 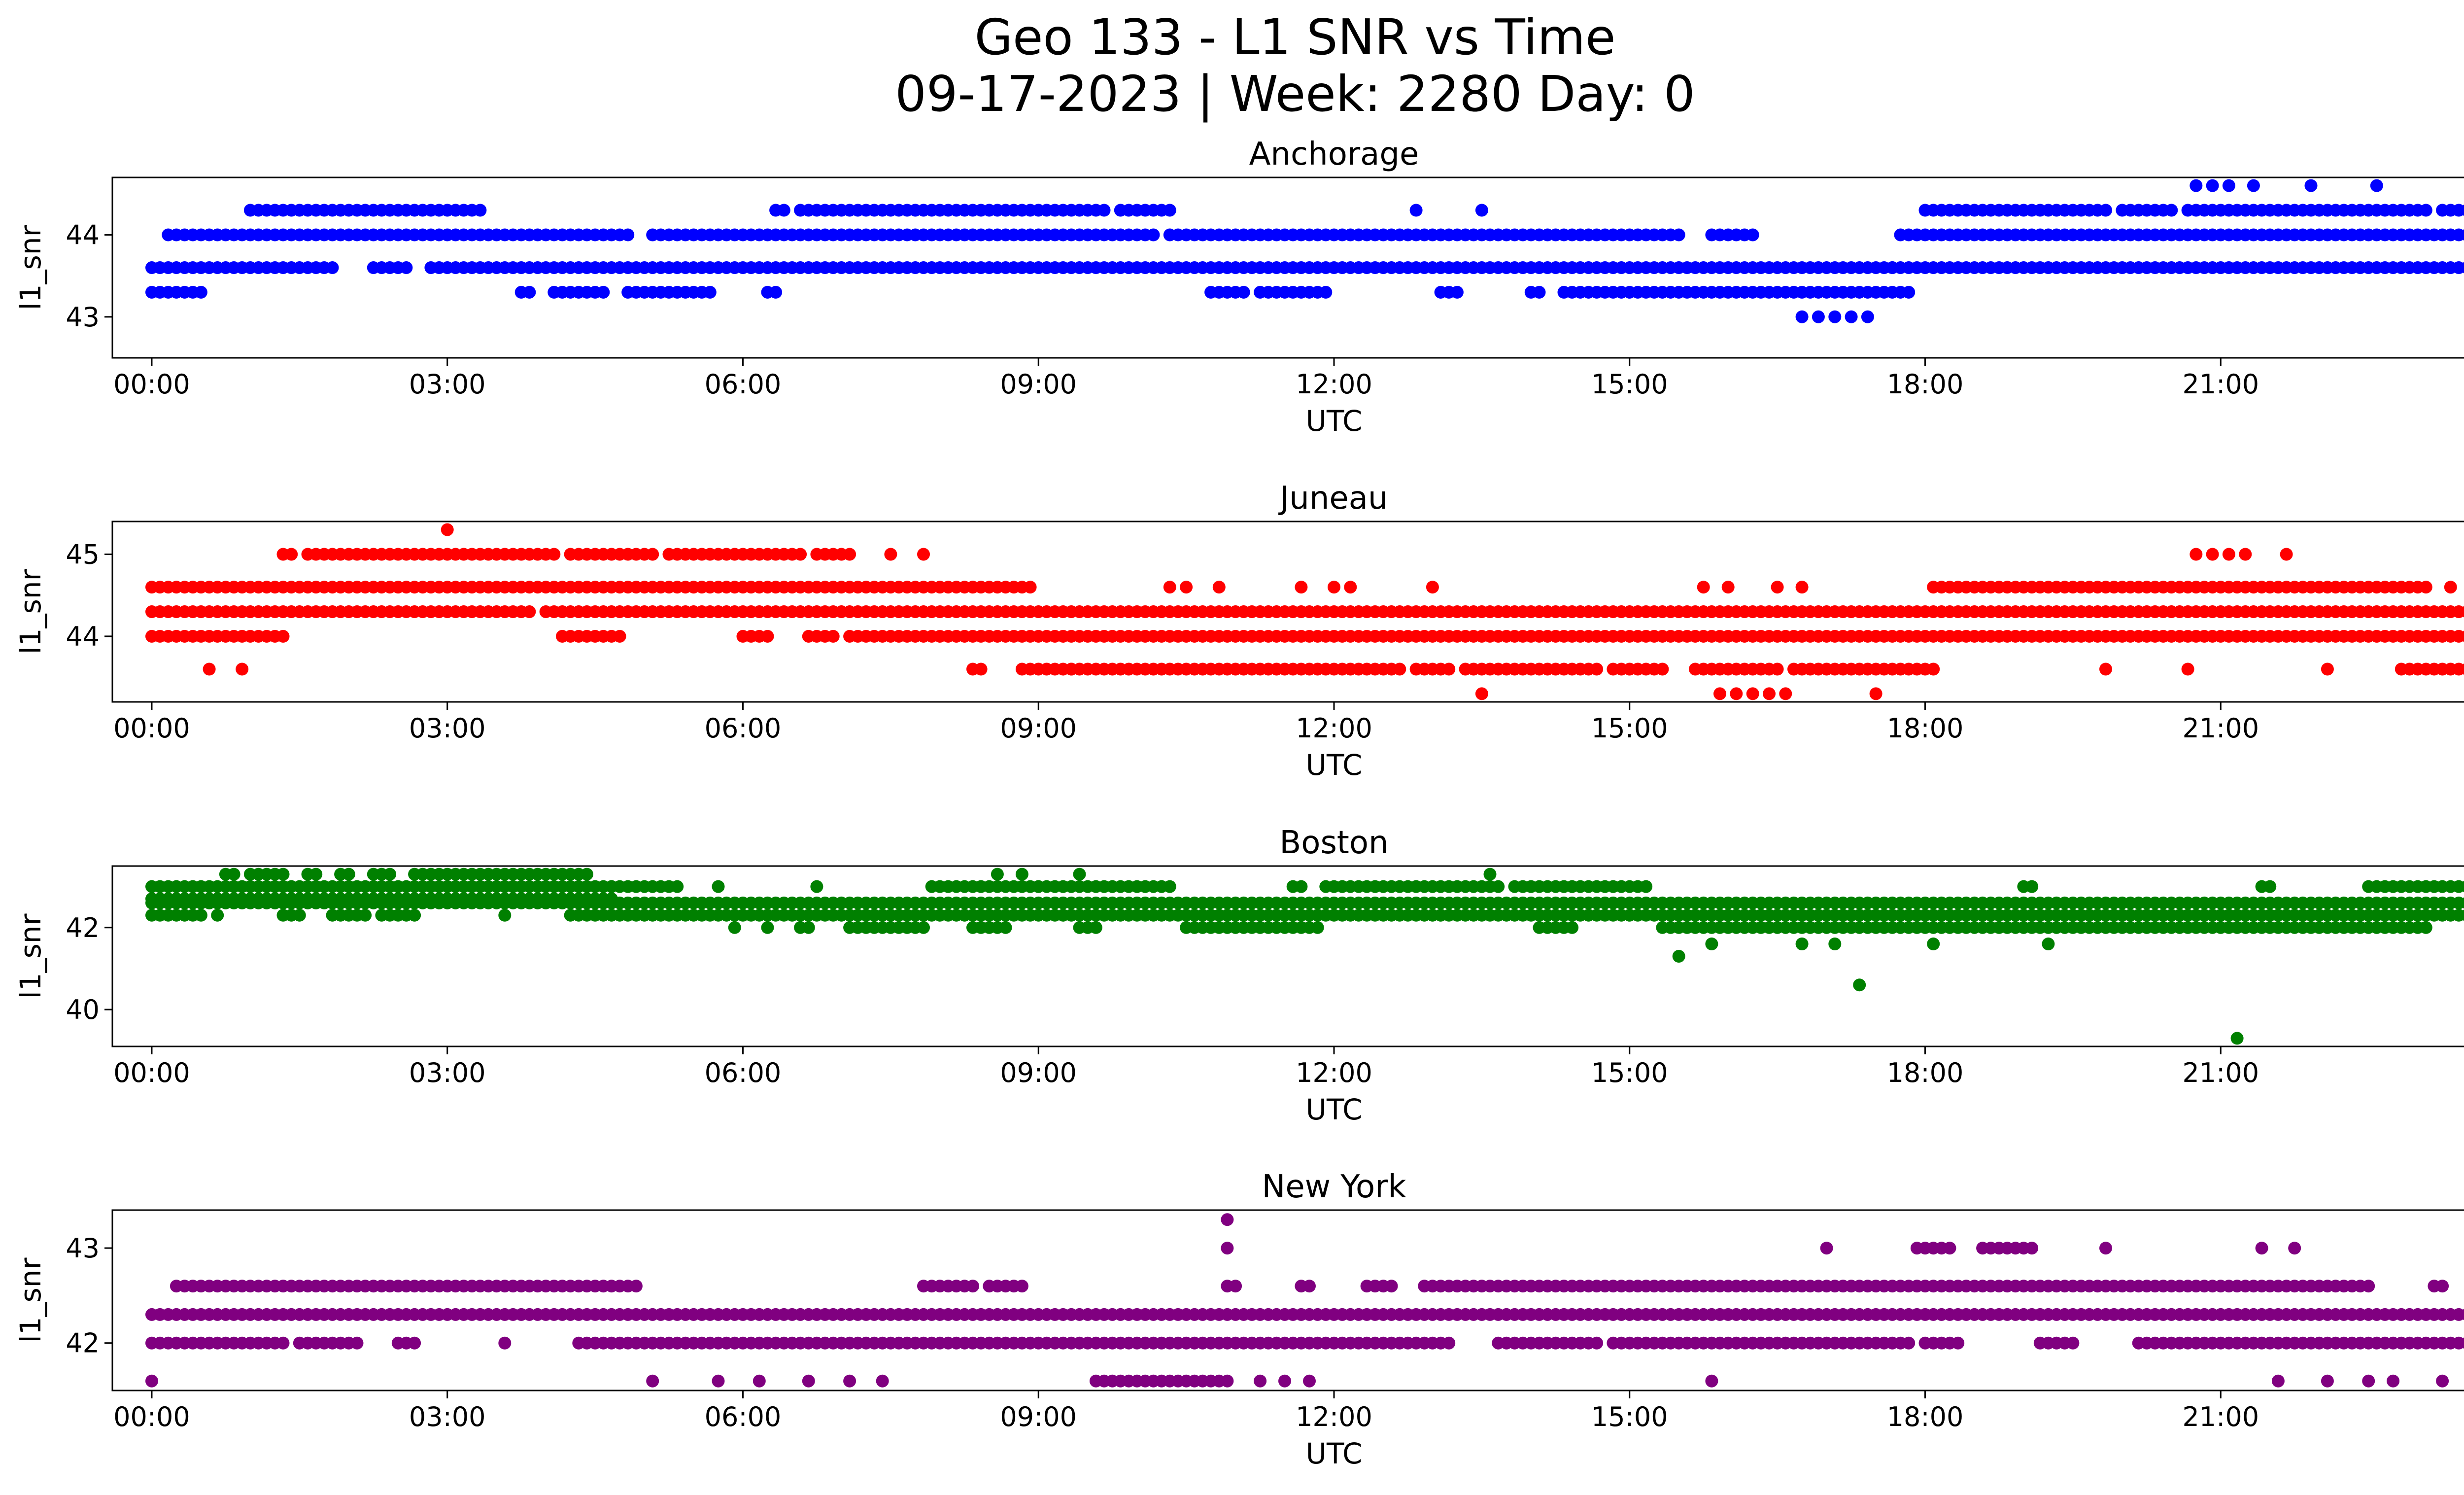 What do you see at coordinates (1295, 94) in the screenshot?
I see `figure-title-line2: 09-17-2023 | Week: 2280 Day: 0` at bounding box center [1295, 94].